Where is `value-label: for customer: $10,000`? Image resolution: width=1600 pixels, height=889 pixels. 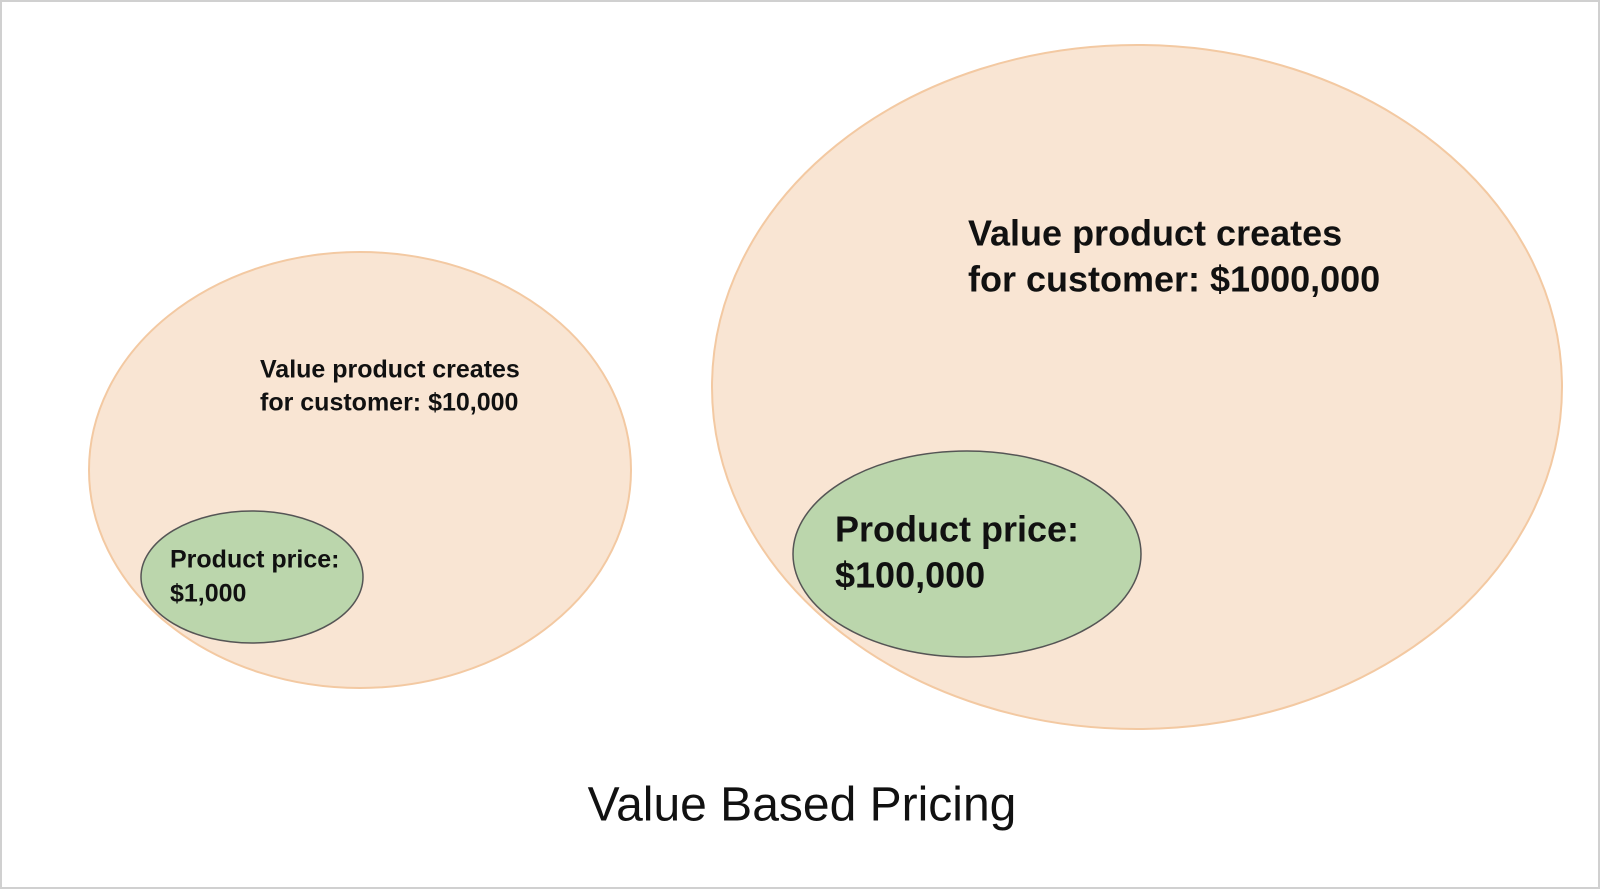
value-label: for customer: $10,000 is located at coordinates (389, 403).